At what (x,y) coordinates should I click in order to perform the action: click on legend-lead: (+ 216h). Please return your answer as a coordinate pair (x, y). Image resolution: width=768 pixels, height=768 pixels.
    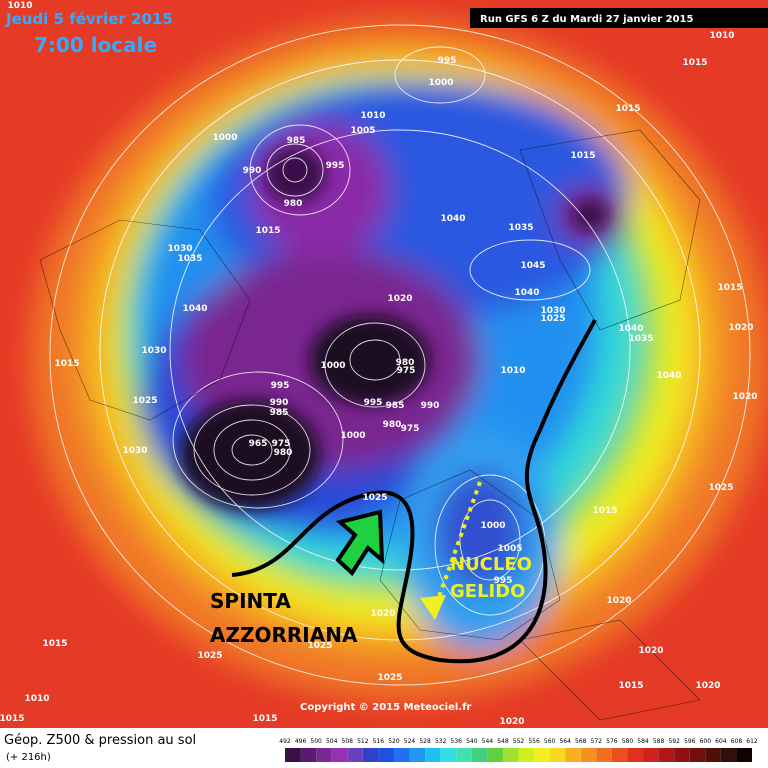
    Looking at the image, I should click on (28, 757).